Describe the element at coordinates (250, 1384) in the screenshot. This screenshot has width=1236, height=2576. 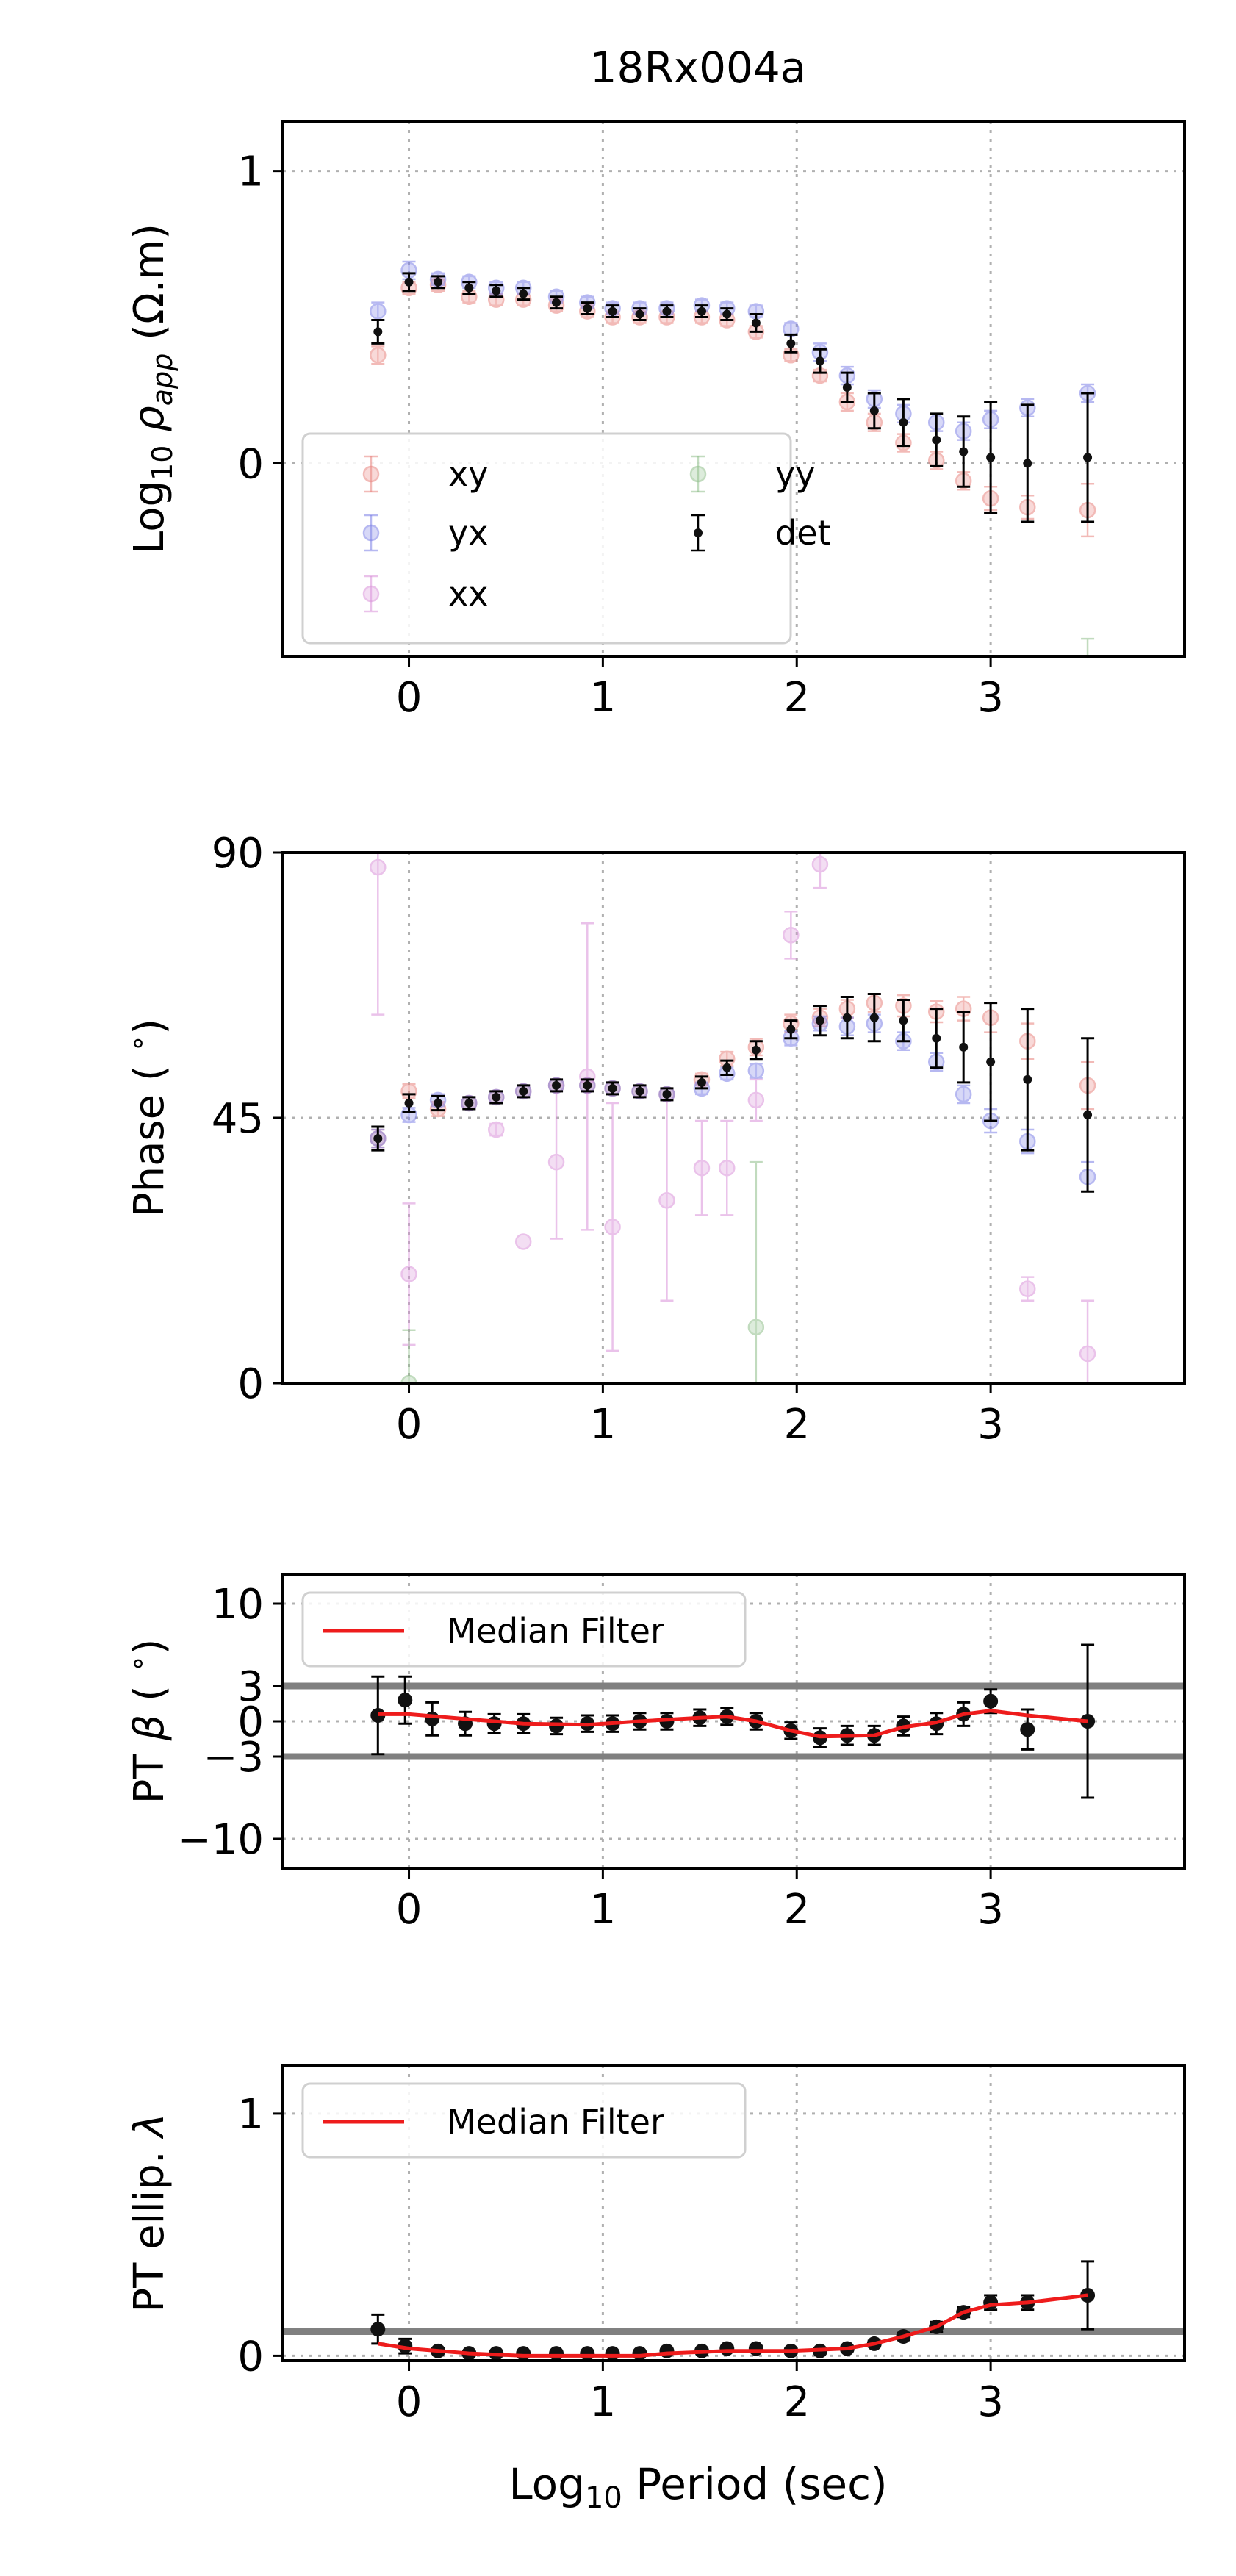
I see `y-tick-label: 0` at that location.